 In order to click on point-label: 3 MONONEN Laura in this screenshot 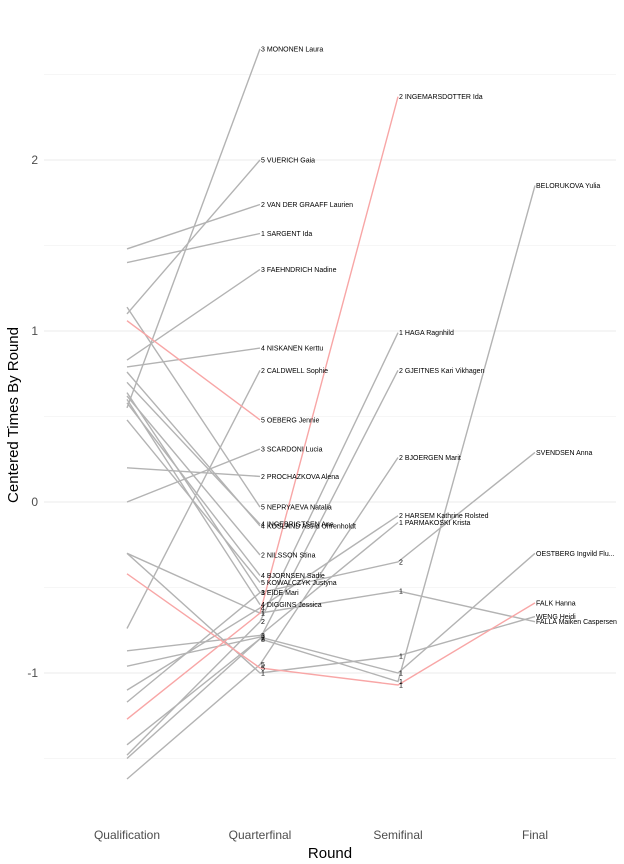, I will do `click(292, 49)`.